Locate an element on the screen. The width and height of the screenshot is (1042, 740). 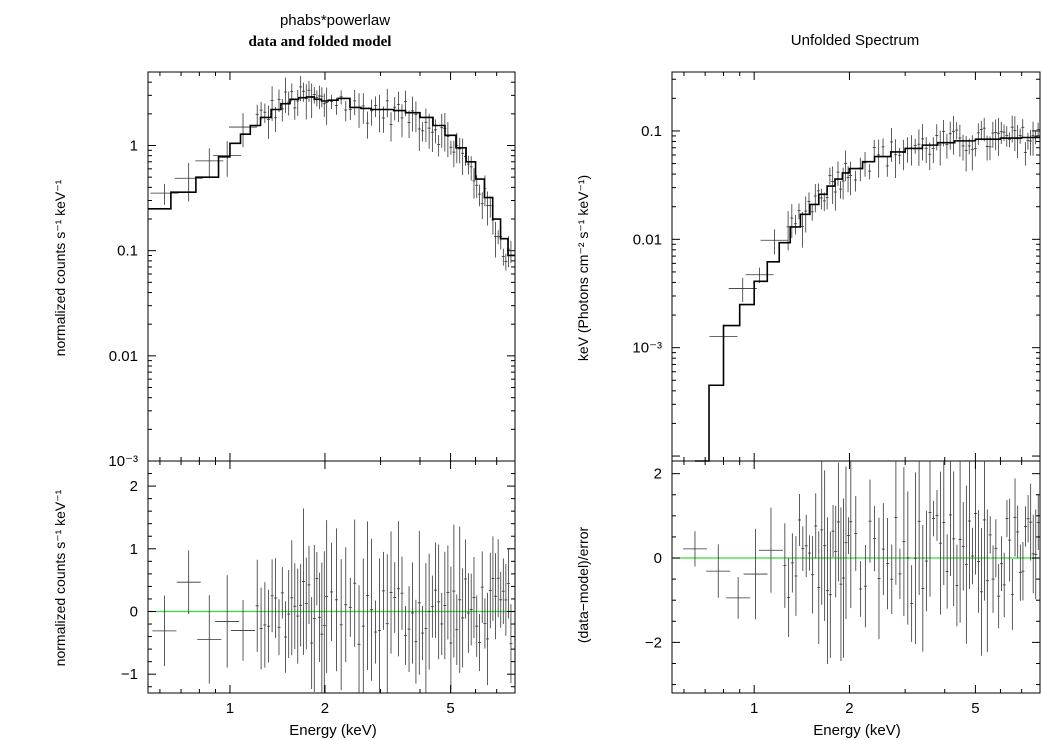
left-bottom-xtick-label: 2 is located at coordinates (325, 708).